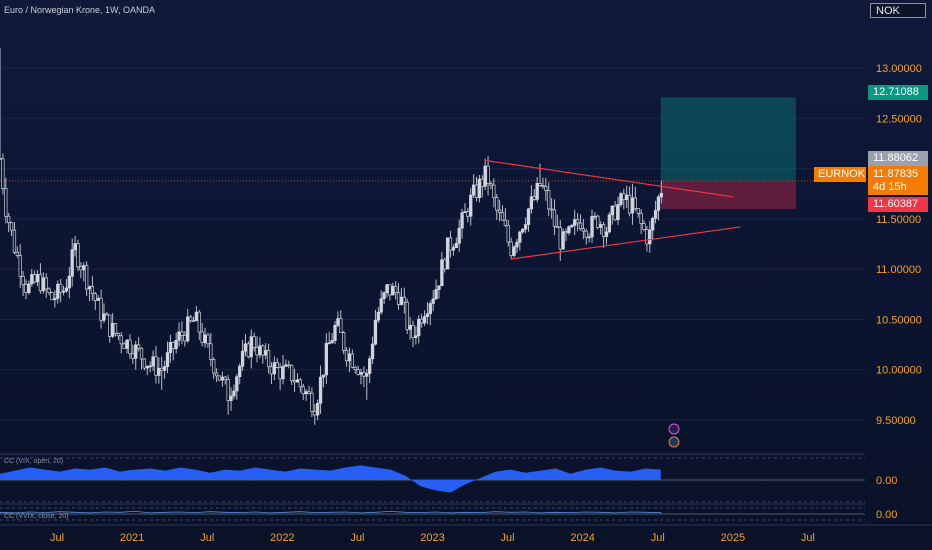 This screenshot has width=932, height=550. I want to click on earnings-event-icon, so click(674, 442).